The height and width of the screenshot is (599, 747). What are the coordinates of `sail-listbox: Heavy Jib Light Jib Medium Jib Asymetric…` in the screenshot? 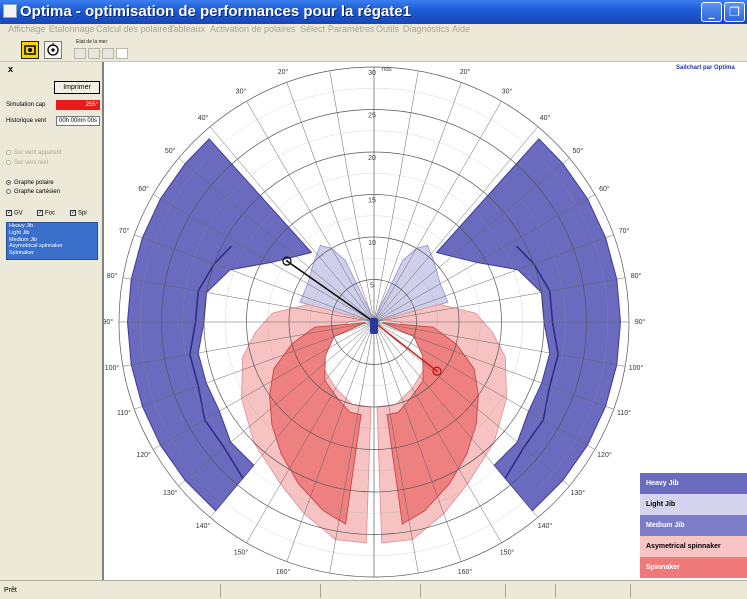 It's located at (52, 241).